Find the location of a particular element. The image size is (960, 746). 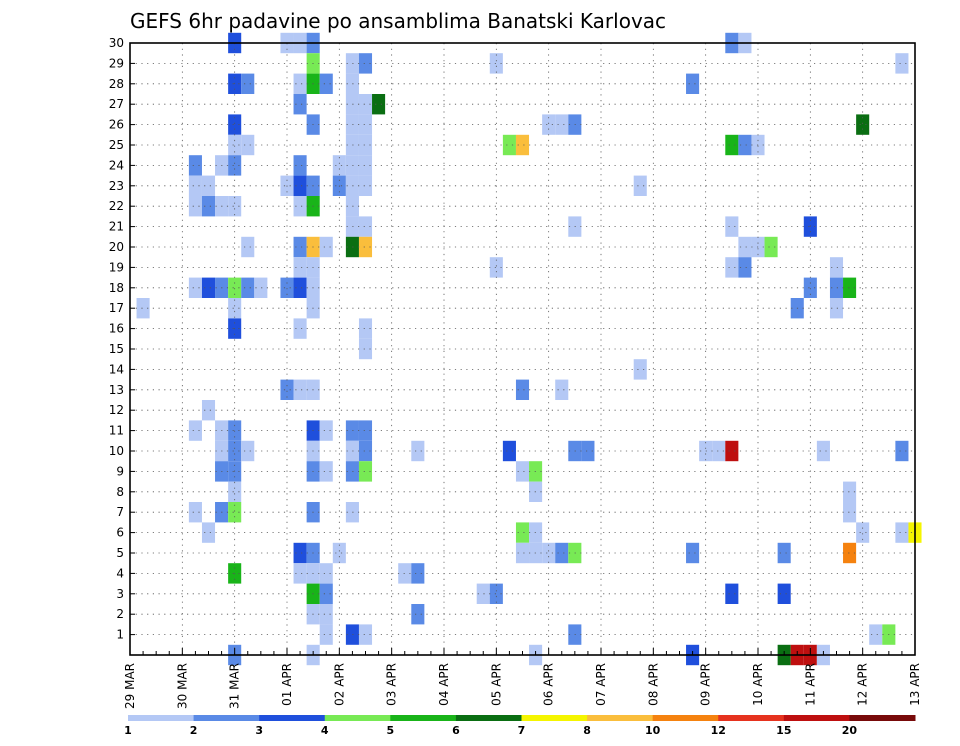

y-tick-label: 17 is located at coordinates (116, 308).